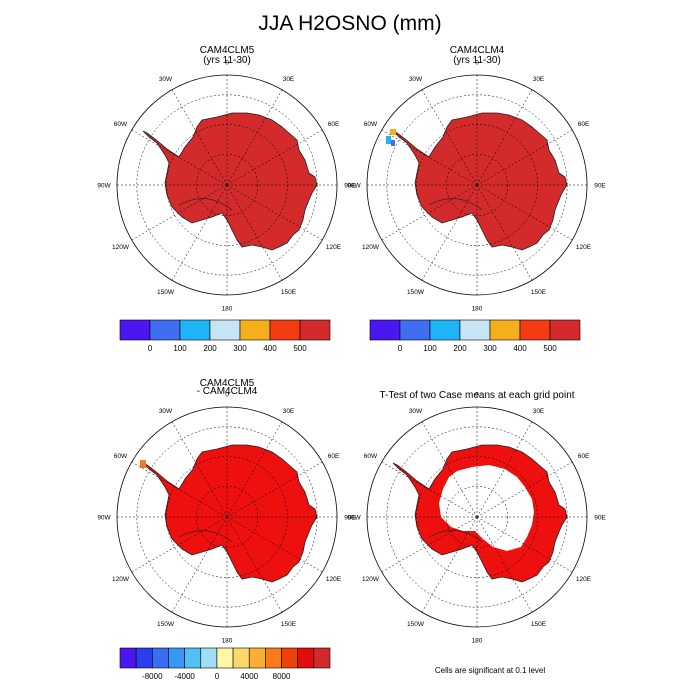 This screenshot has width=700, height=700. I want to click on panel-title: CAM4CLM4, so click(477, 50).